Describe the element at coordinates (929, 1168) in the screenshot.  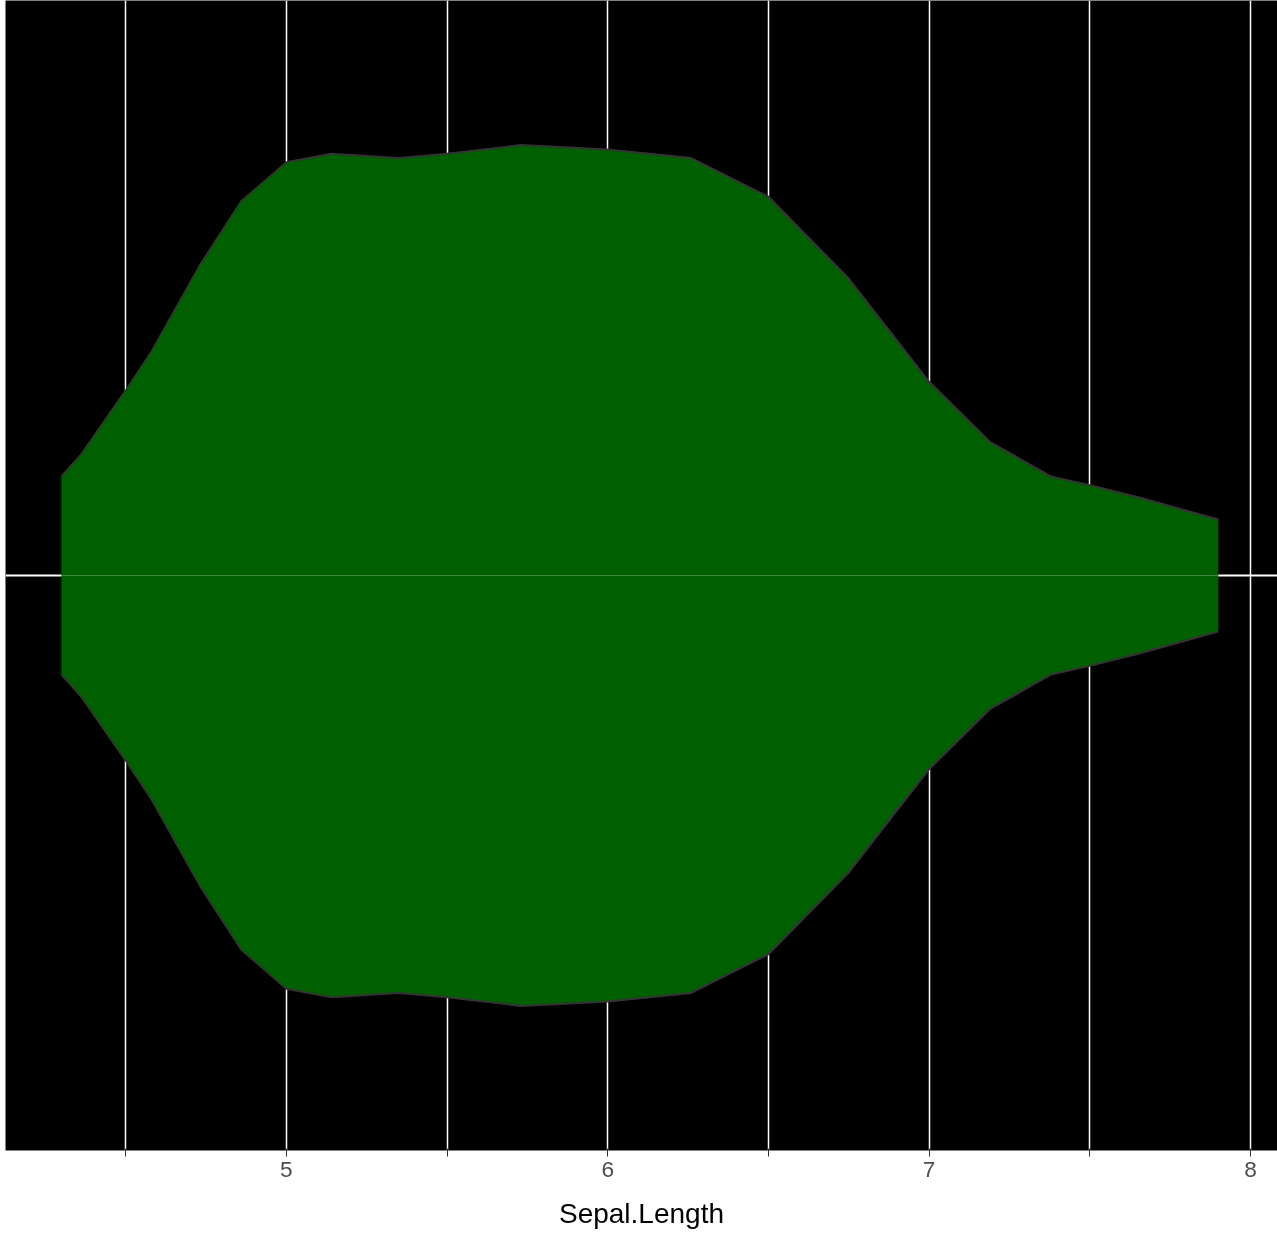
I see `x-tick-label: 7` at that location.